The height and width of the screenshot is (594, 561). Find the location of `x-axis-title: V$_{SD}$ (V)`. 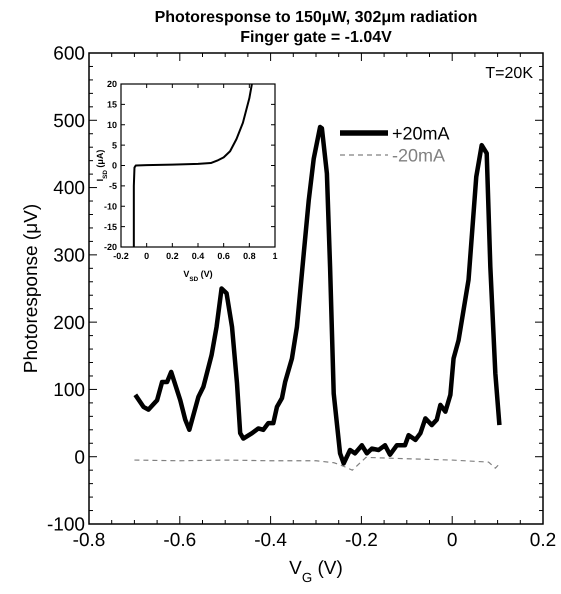

x-axis-title: V$_{SD}$ (V) is located at coordinates (198, 275).